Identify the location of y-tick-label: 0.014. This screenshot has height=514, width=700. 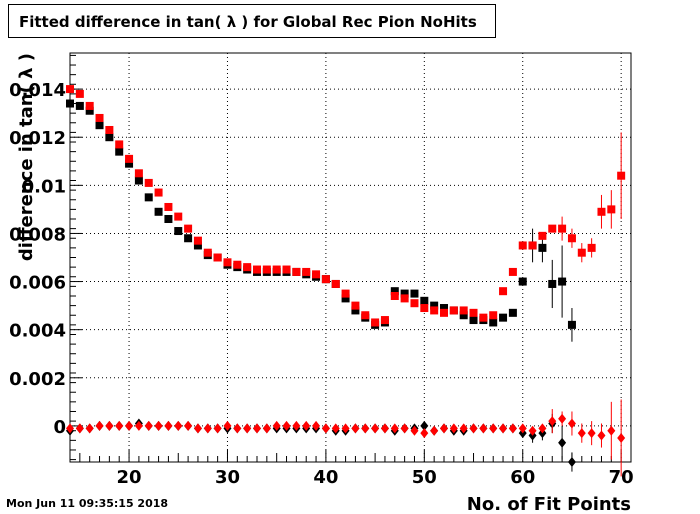
(37, 90).